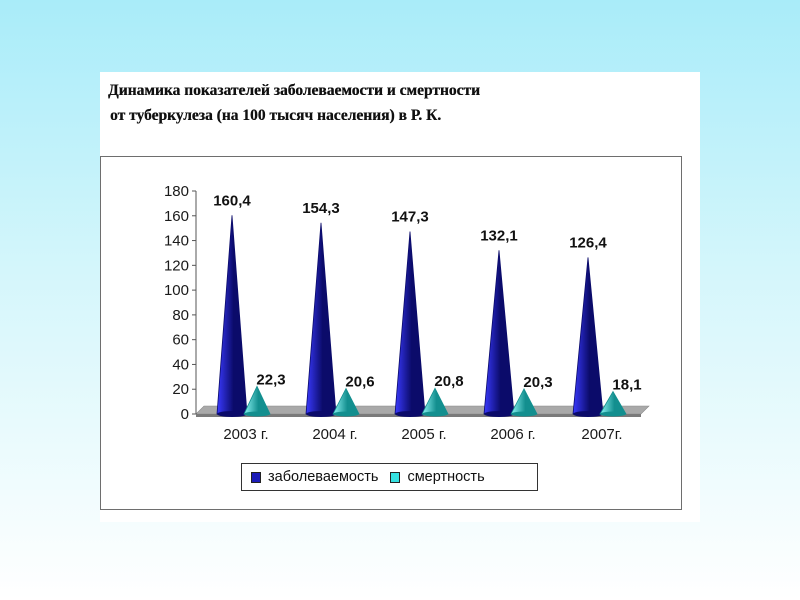  I want to click on data-label-mortality: 20,3, so click(537, 382).